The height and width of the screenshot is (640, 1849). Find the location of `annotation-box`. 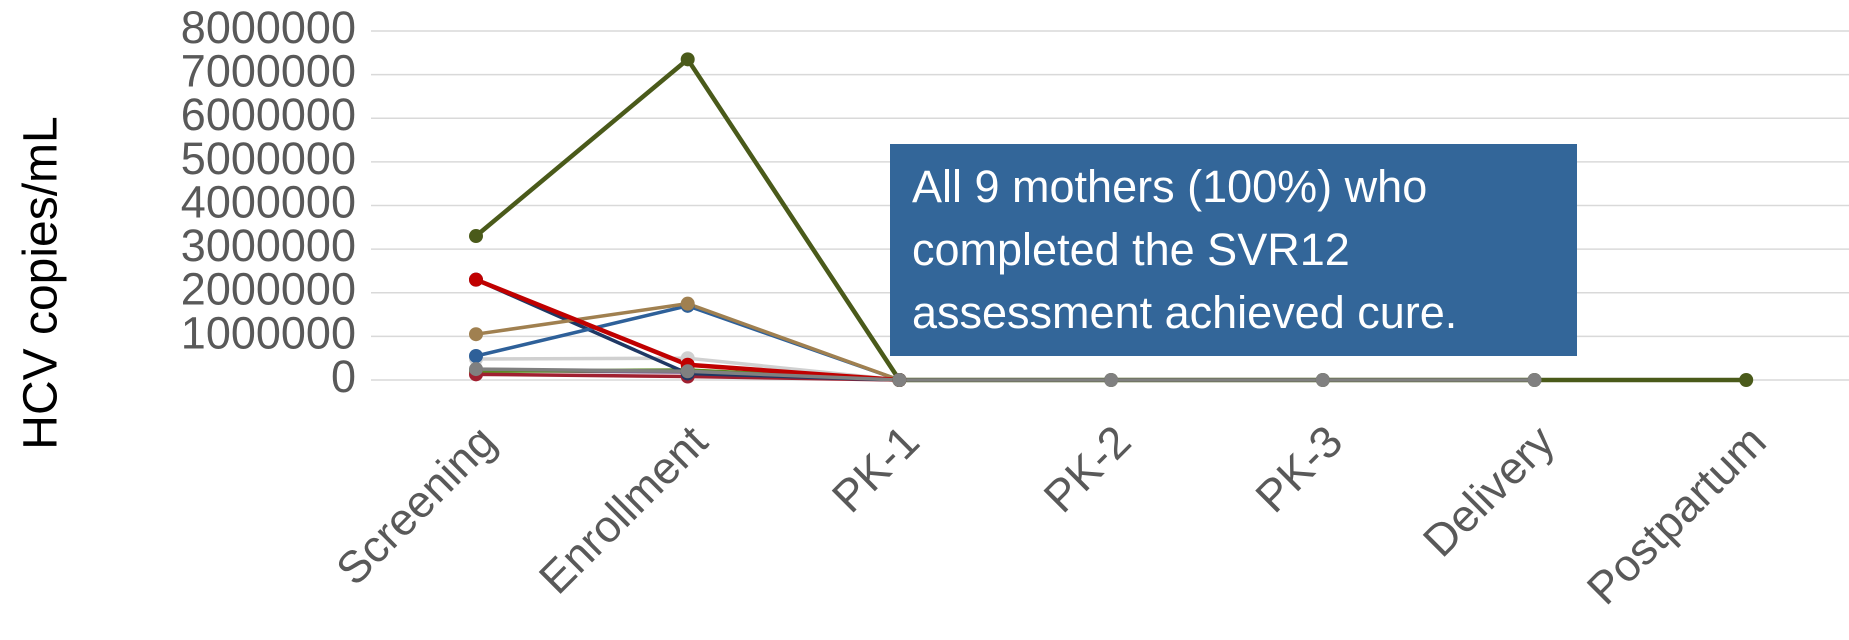

annotation-box is located at coordinates (1233, 250).